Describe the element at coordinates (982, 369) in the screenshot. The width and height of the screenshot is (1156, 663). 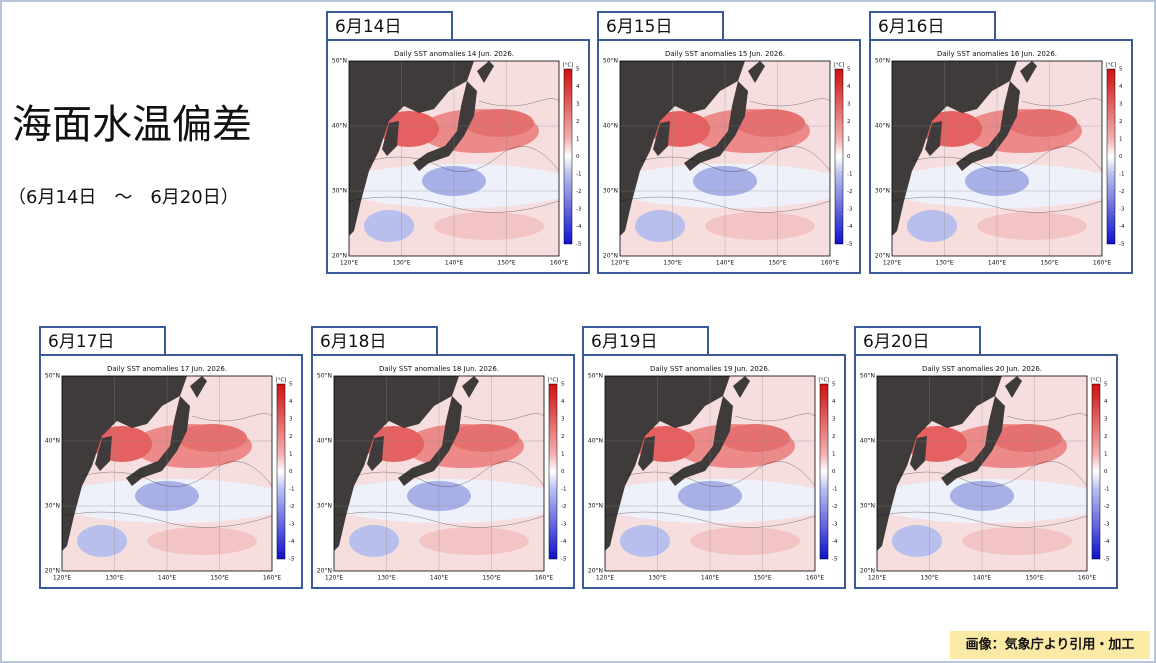
I see `map-title: Daily SST anomalies 20 Jun. 2026.` at that location.